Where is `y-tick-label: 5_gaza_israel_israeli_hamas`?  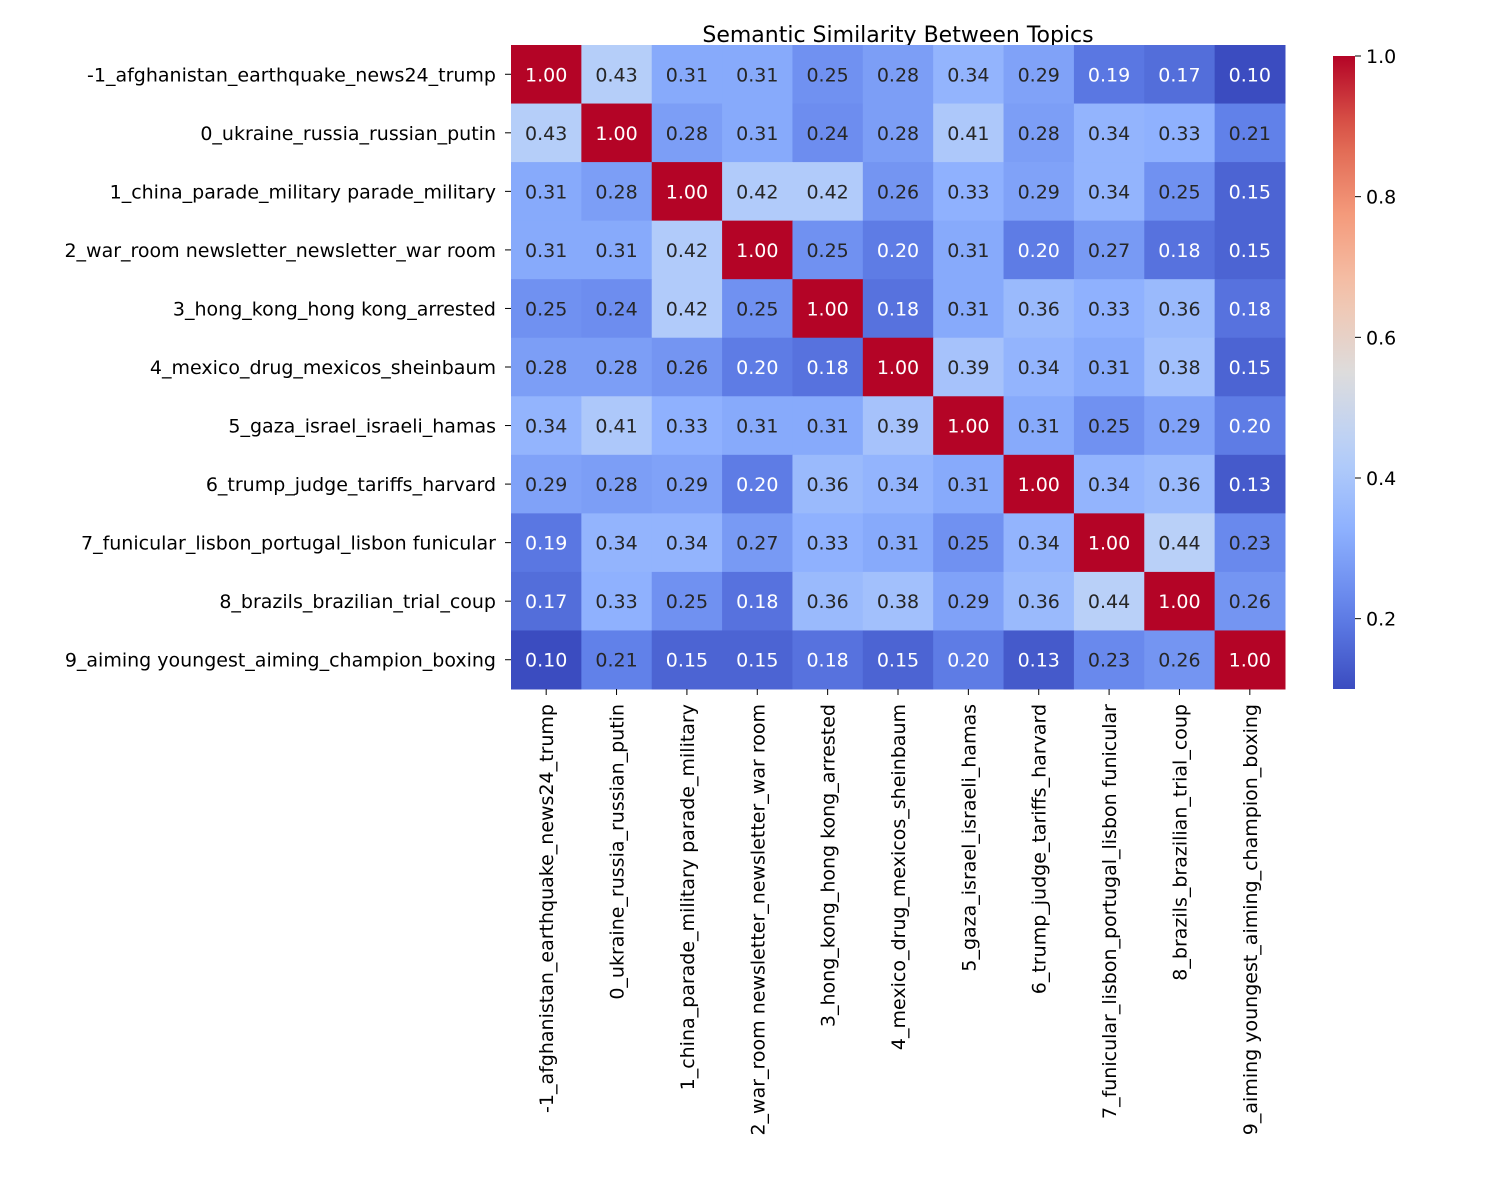 y-tick-label: 5_gaza_israel_israeli_hamas is located at coordinates (362, 427).